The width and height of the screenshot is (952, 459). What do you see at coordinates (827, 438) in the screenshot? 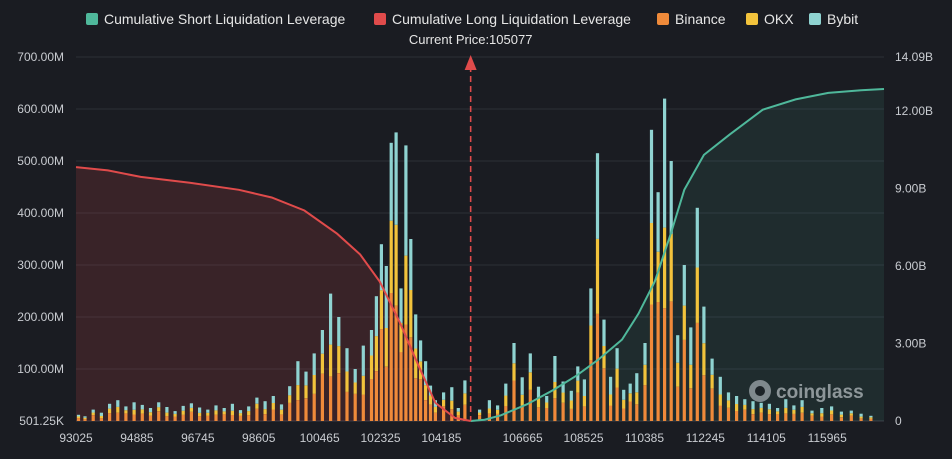
I see `x-tick-label: 115965` at bounding box center [827, 438].